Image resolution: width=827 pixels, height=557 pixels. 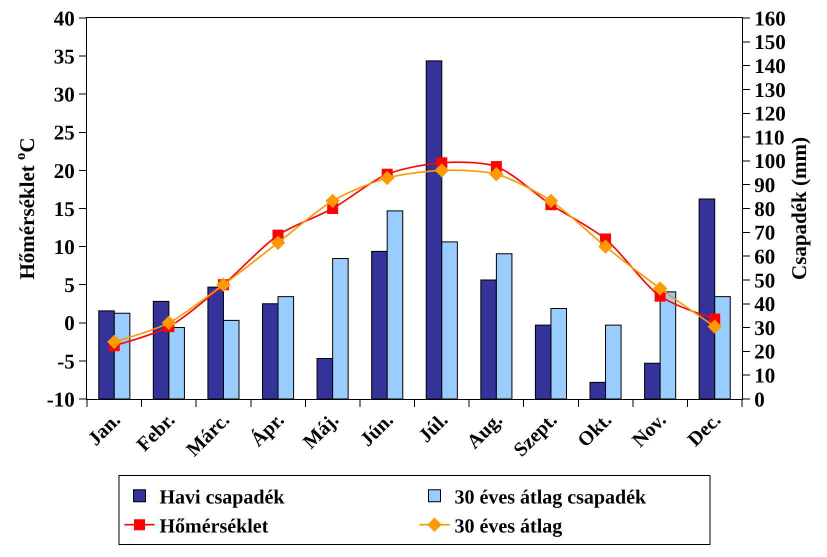 What do you see at coordinates (69, 285) in the screenshot?
I see `y-tick-label: 5` at bounding box center [69, 285].